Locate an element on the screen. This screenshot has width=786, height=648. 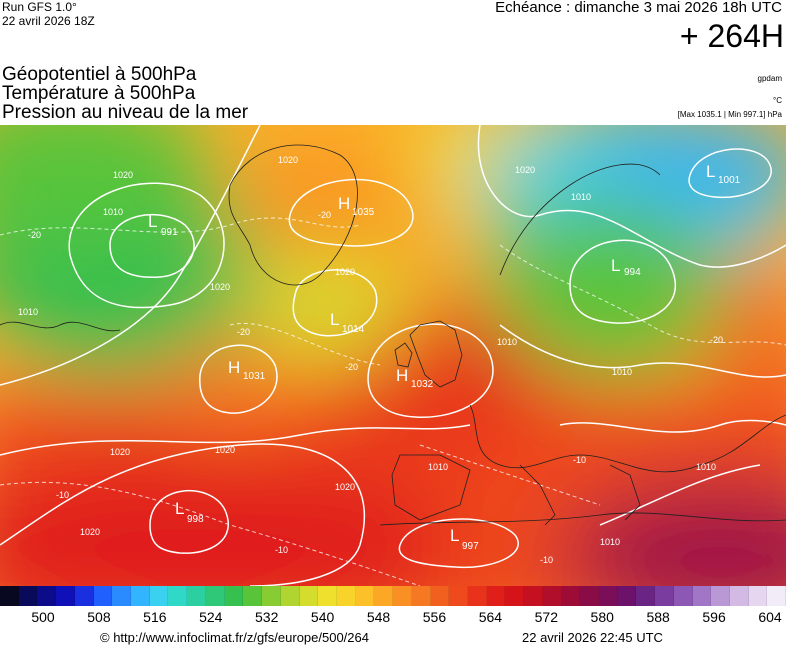
pressure-center-value: 997 is located at coordinates (470, 546).